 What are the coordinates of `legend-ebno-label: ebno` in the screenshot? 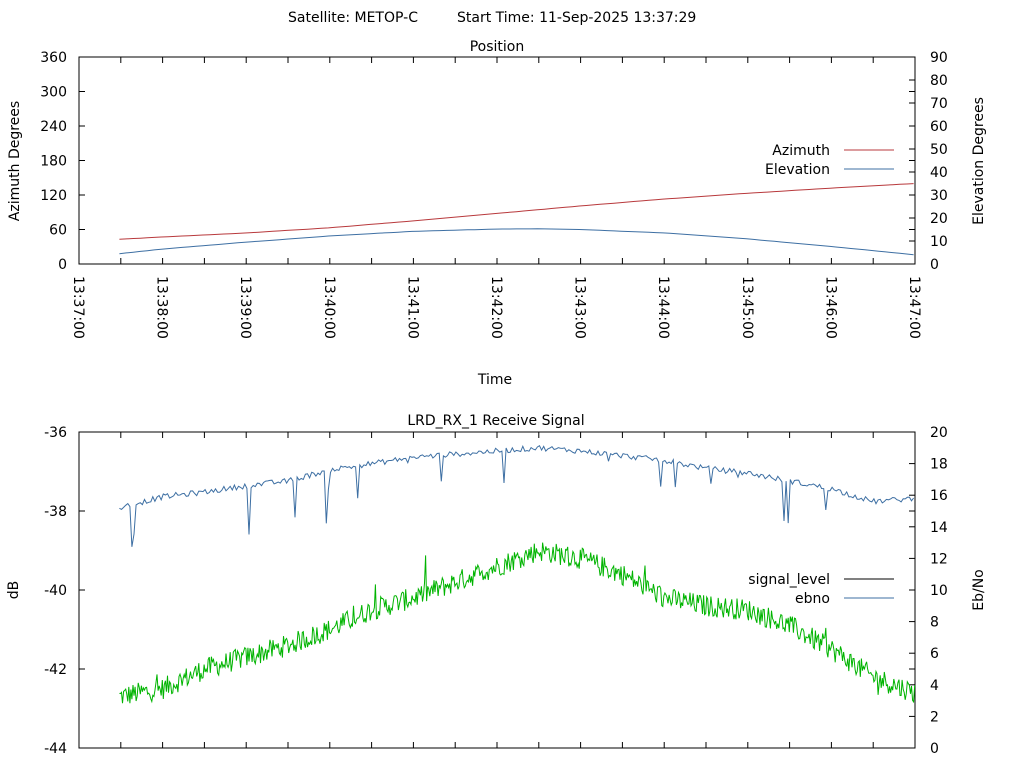 It's located at (812, 599).